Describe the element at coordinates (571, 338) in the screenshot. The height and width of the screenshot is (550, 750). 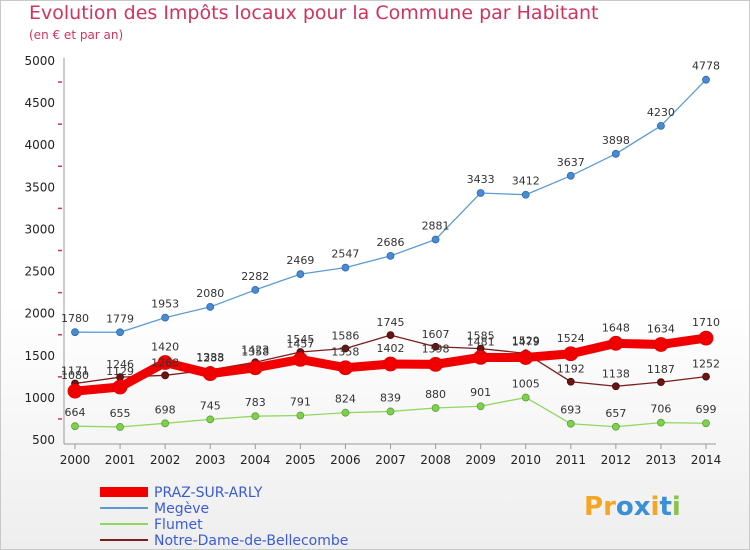
I see `data-label: 1524` at that location.